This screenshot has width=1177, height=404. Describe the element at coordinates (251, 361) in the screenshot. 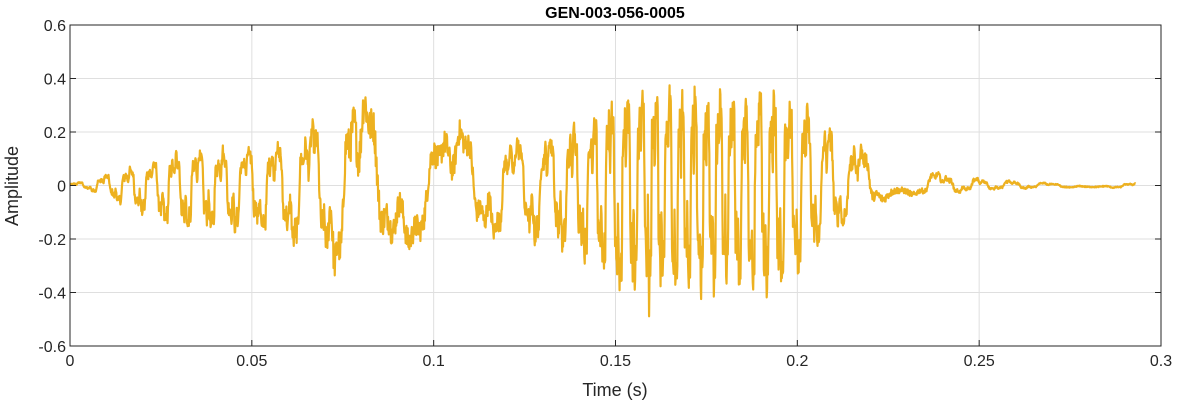

I see `x-tick-label: 0.05` at that location.